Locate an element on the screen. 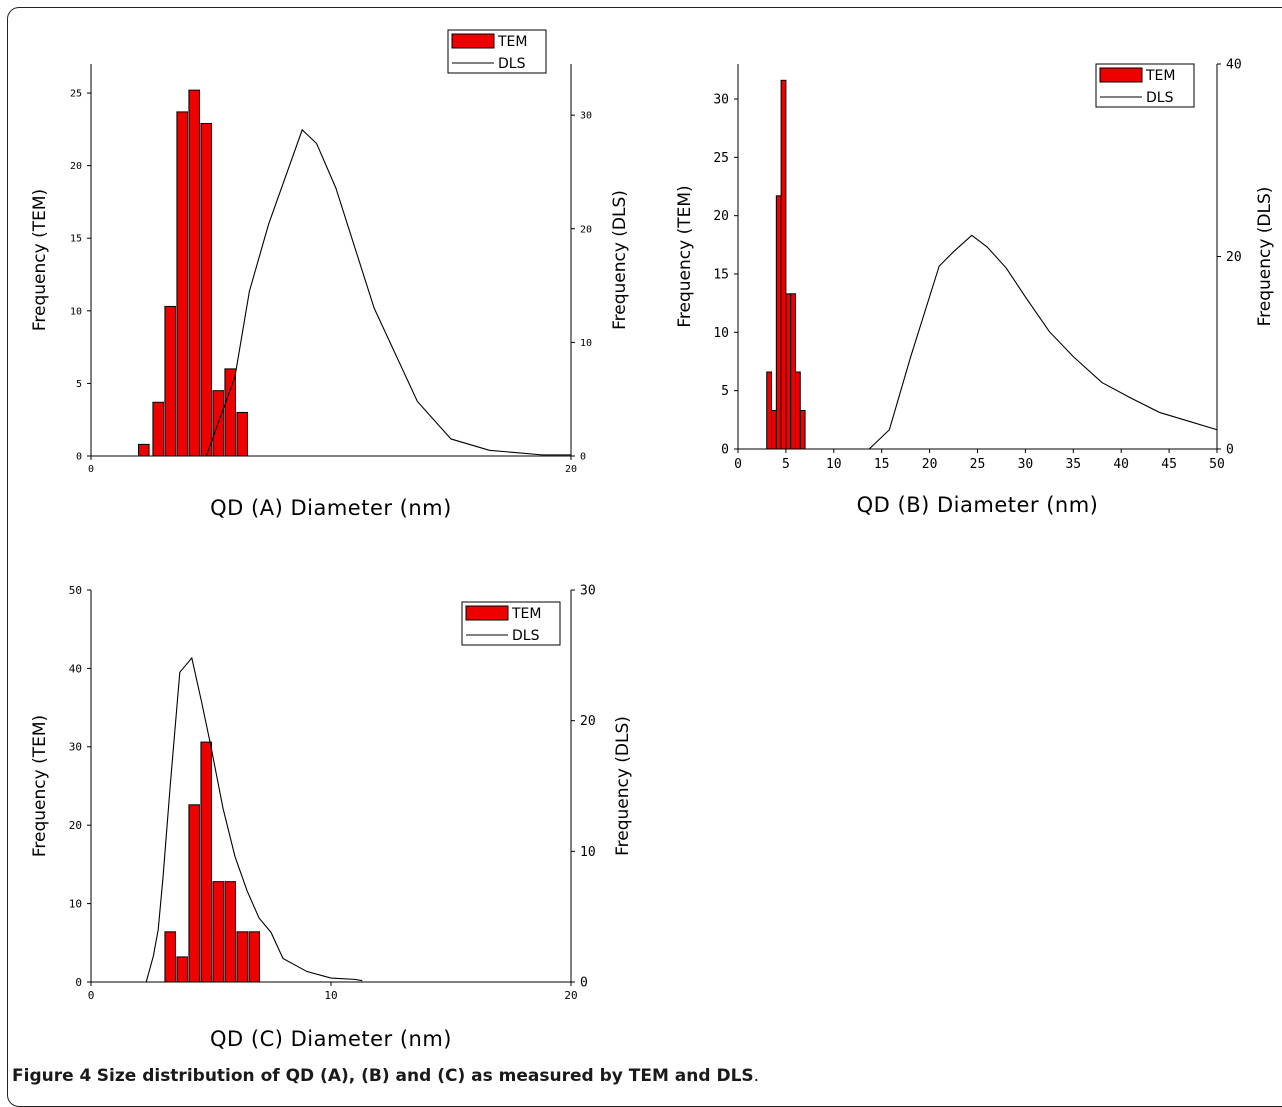 Image resolution: width=1282 pixels, height=1107 pixels. x-axis-label: QD (C) Diameter (nm) is located at coordinates (331, 1039).